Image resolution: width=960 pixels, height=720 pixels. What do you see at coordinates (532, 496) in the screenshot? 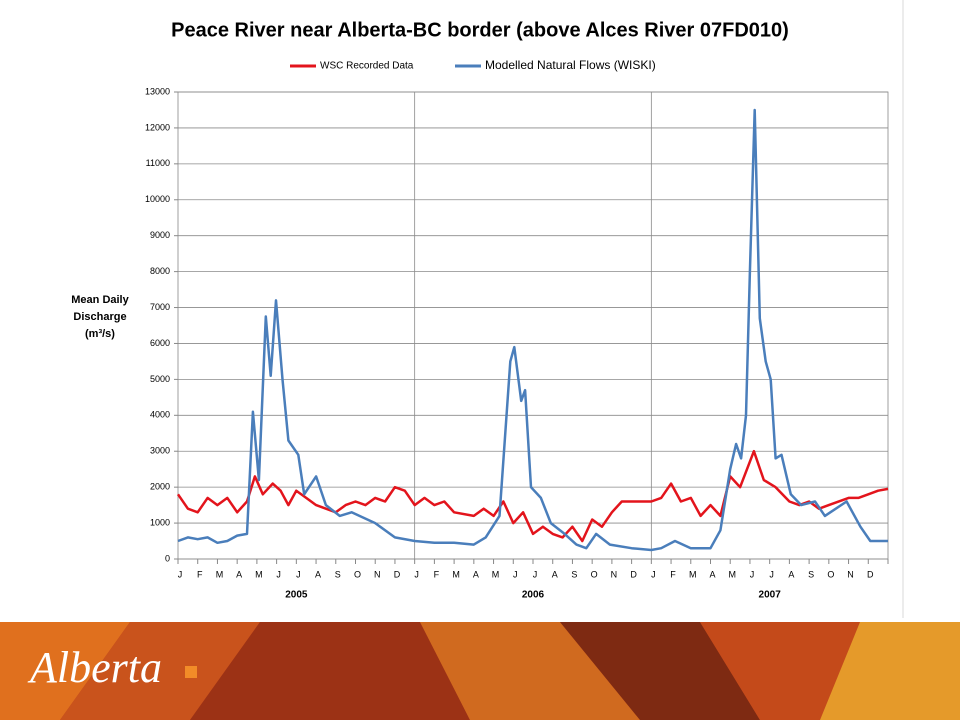
I see `series-line` at bounding box center [532, 496].